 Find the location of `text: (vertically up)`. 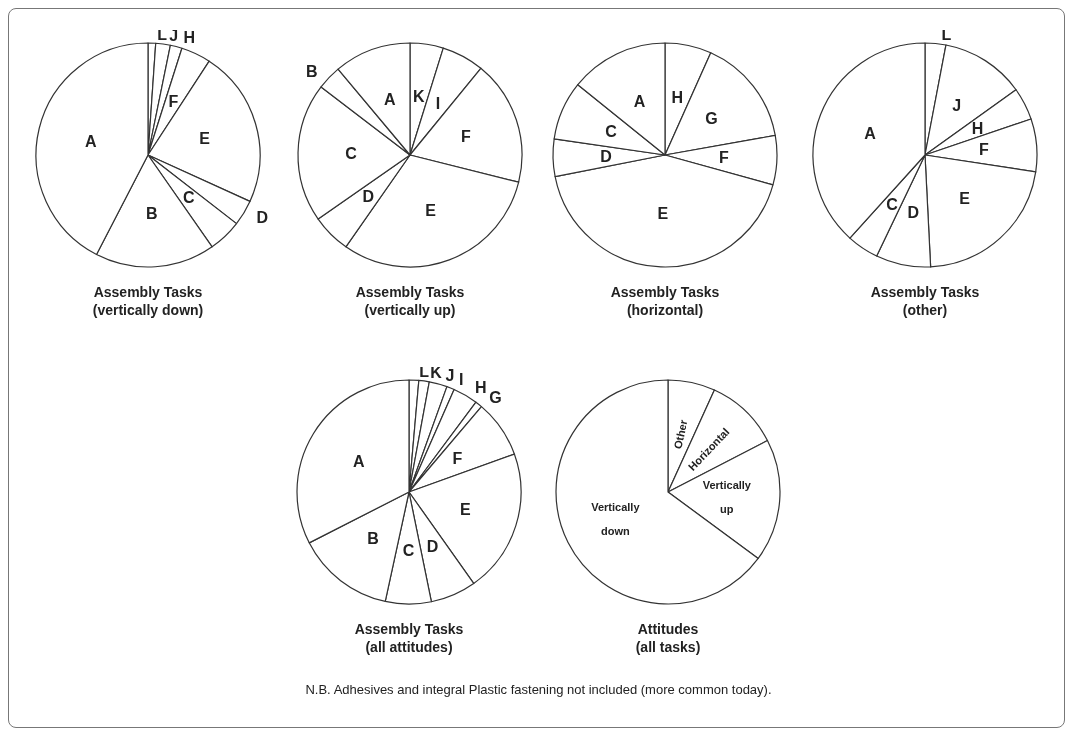

text: (vertically up) is located at coordinates (410, 310).